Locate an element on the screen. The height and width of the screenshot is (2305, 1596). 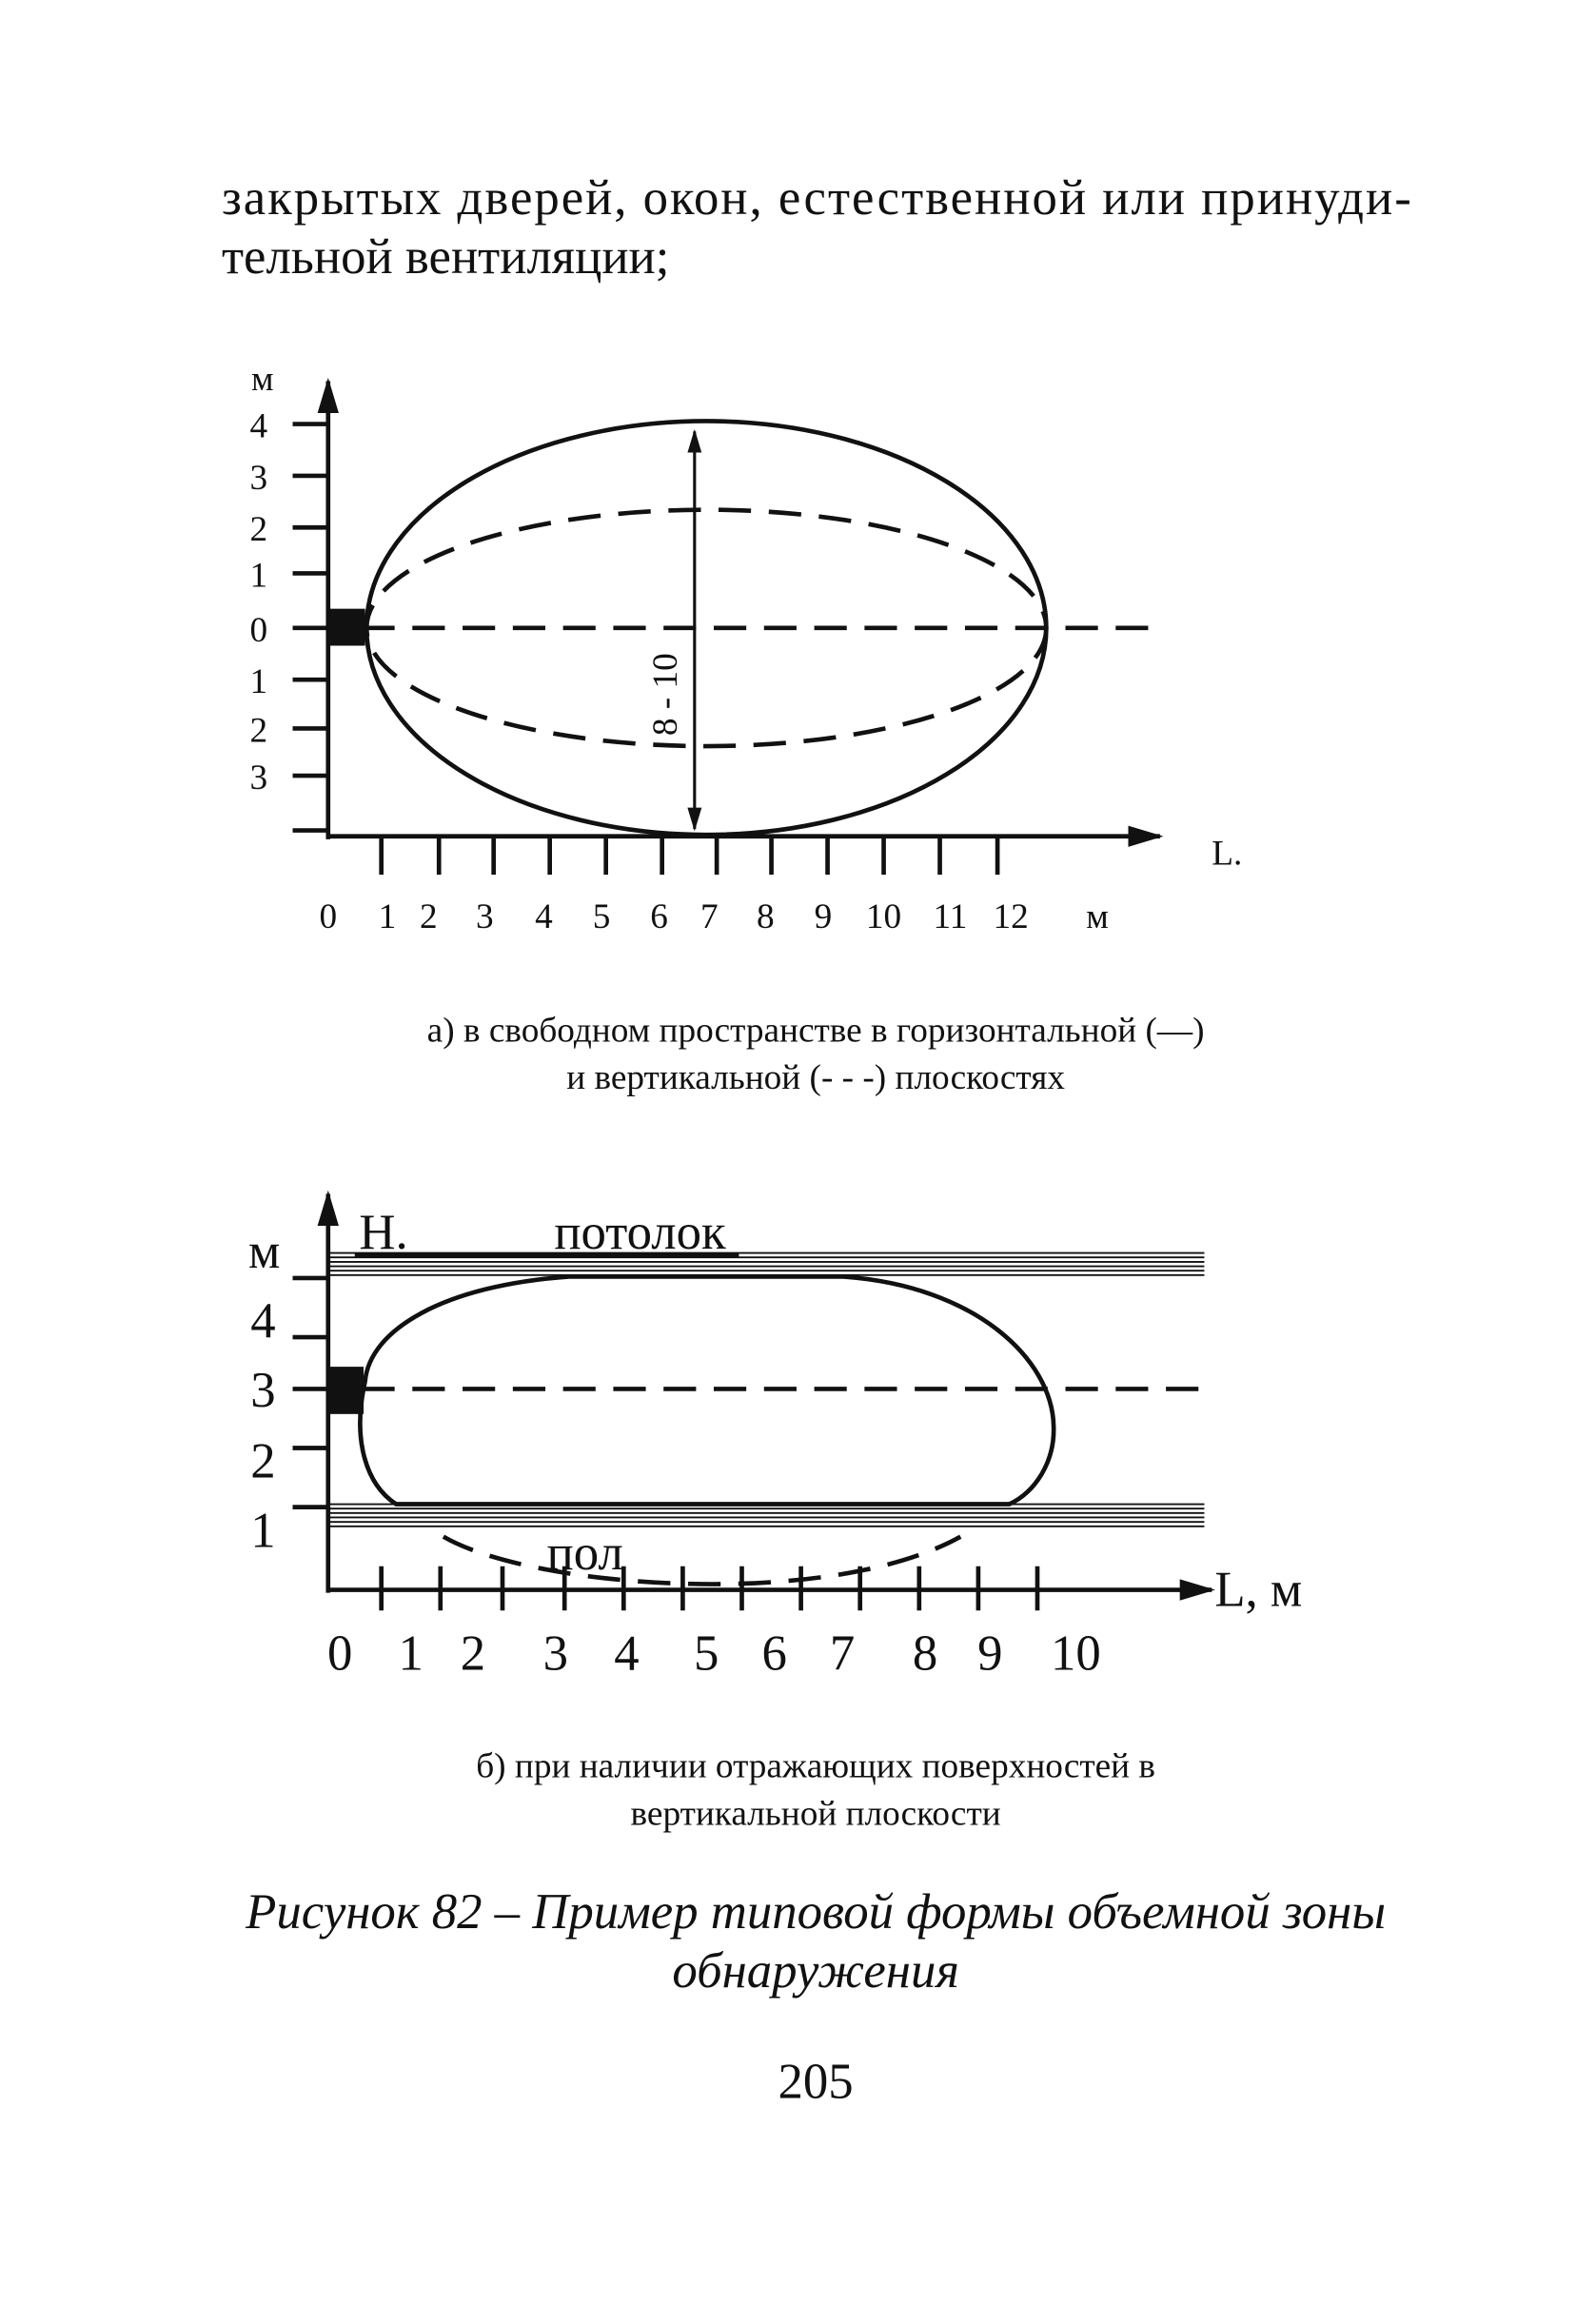
axis-label: L. is located at coordinates (1227, 853).